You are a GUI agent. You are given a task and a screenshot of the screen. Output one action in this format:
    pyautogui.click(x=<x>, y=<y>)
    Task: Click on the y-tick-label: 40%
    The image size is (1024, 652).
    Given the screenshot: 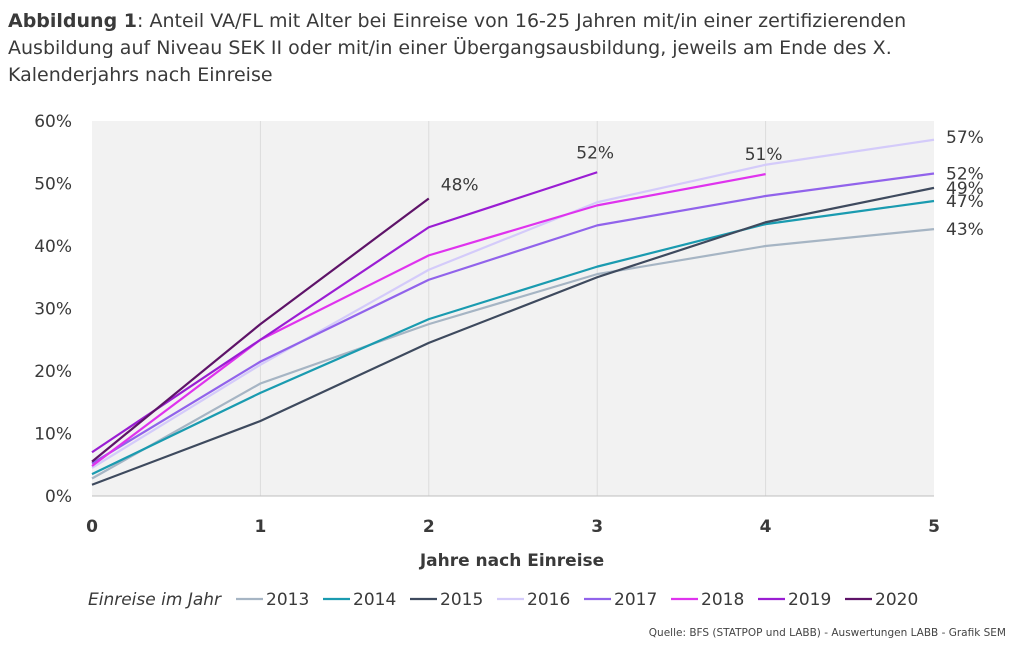 What is the action you would take?
    pyautogui.click(x=53, y=247)
    